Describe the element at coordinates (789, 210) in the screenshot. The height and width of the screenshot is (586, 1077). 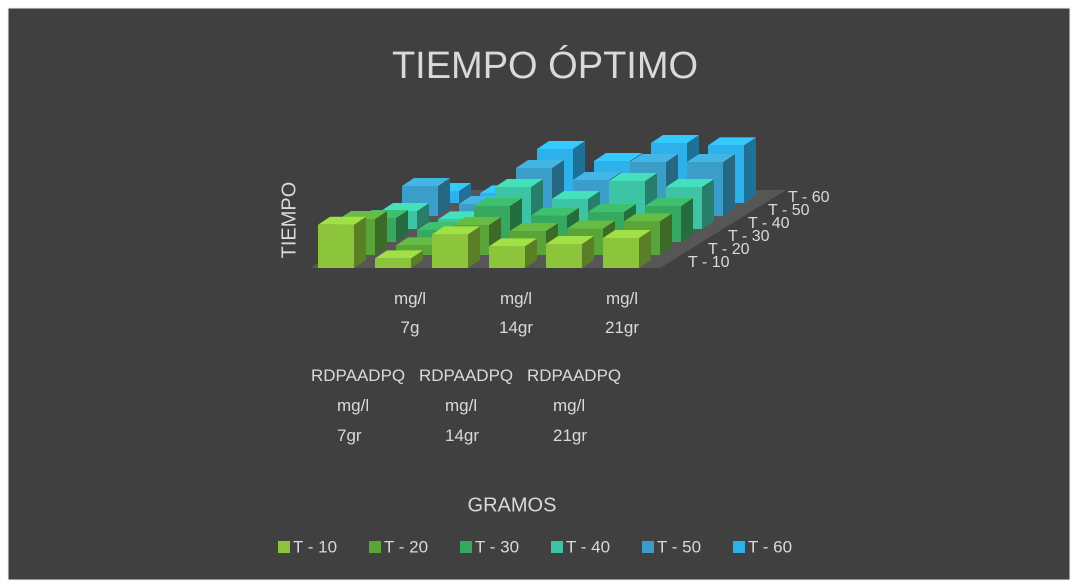
I see `depth-label: T - 50` at that location.